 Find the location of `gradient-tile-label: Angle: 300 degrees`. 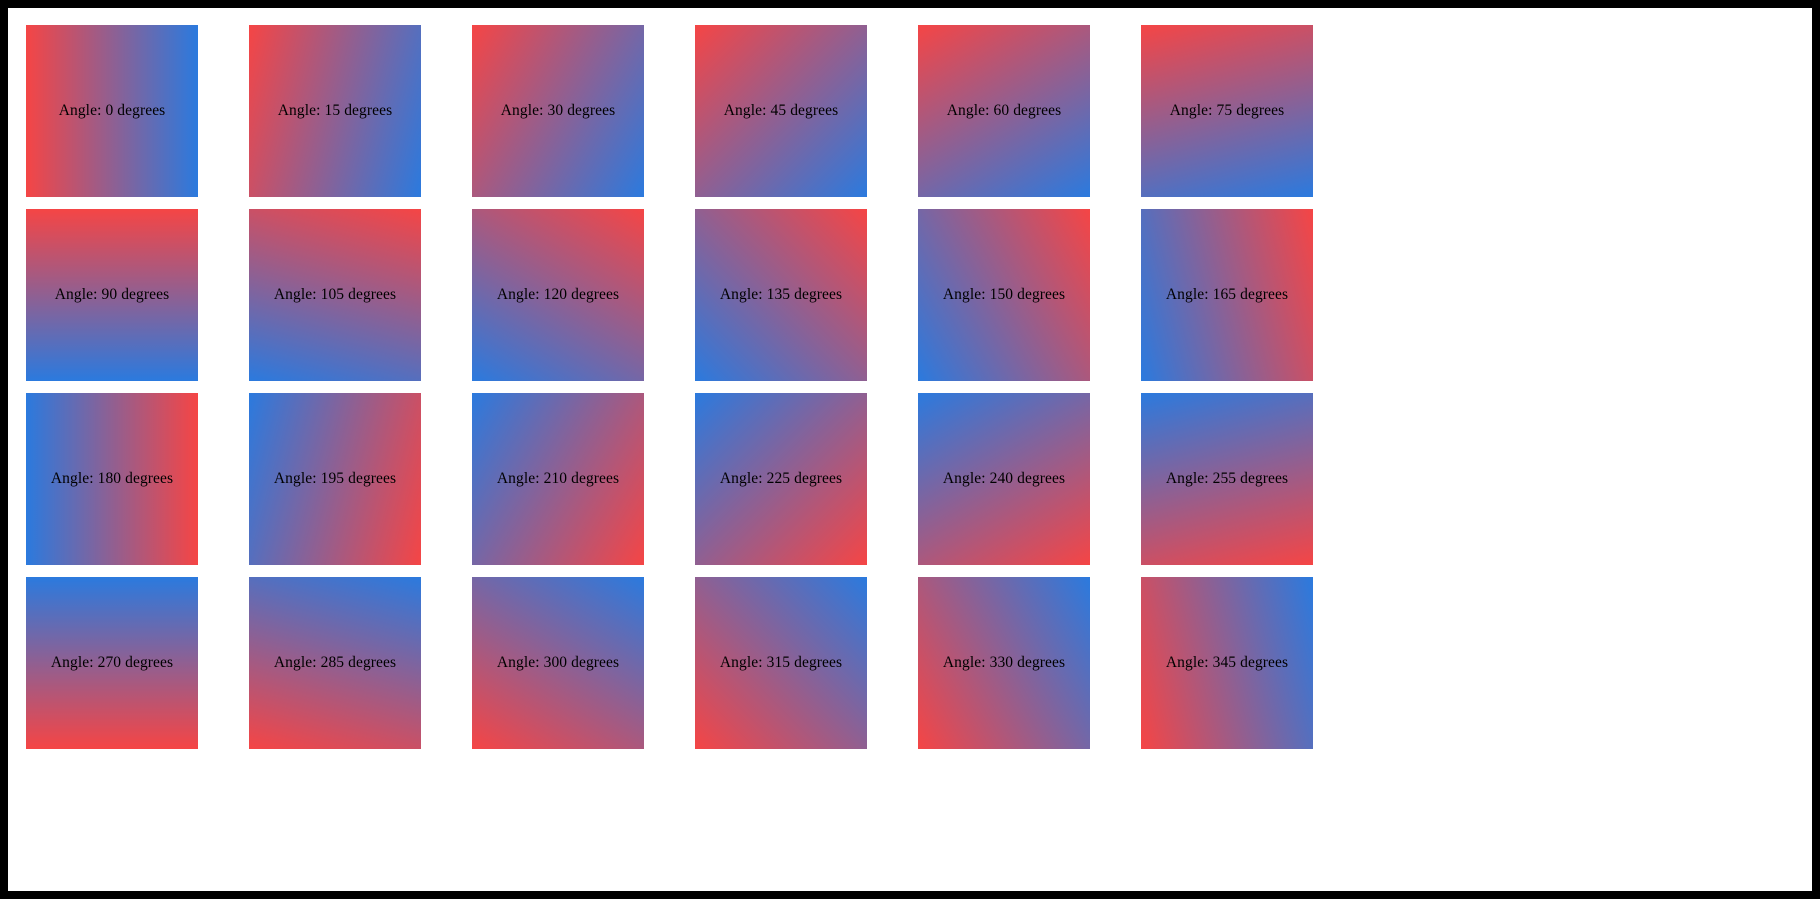

gradient-tile-label: Angle: 300 degrees is located at coordinates (558, 663).